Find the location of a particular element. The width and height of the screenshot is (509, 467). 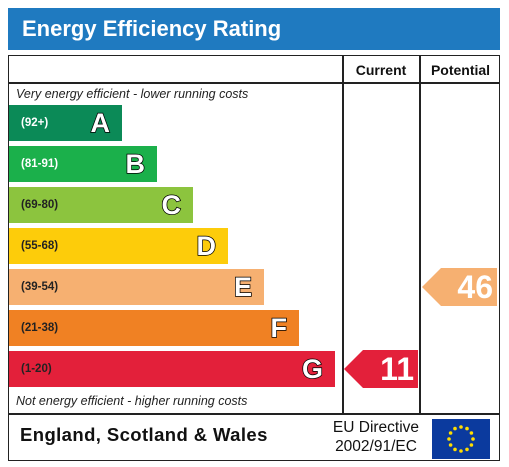

band-letter-label: D is located at coordinates (206, 246).